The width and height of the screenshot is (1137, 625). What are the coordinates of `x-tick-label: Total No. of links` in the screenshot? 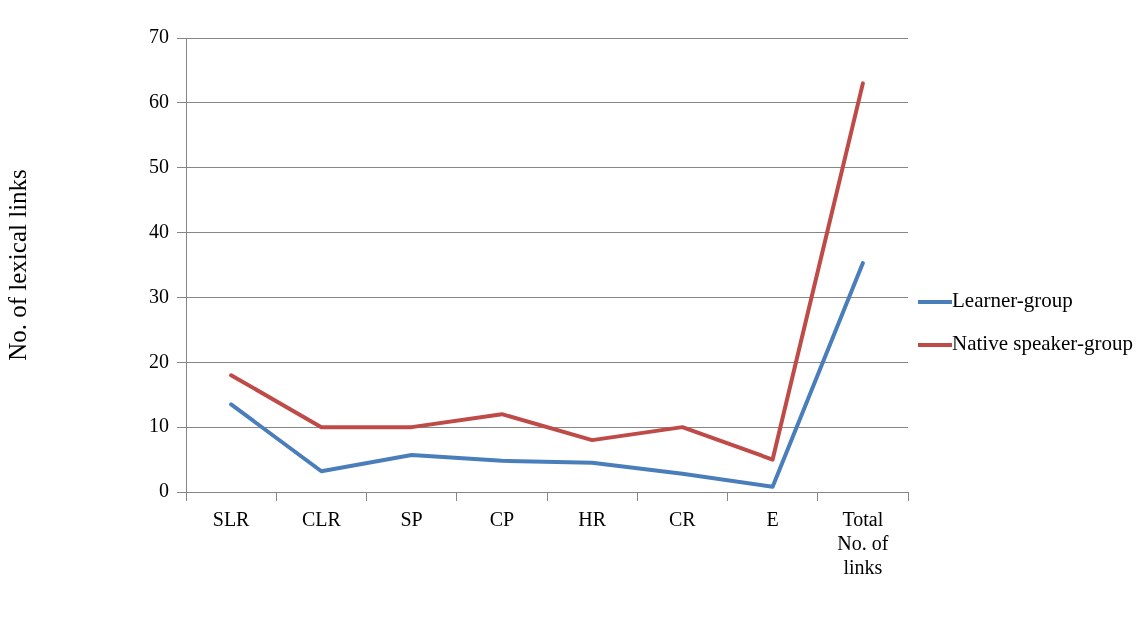 It's located at (863, 543).